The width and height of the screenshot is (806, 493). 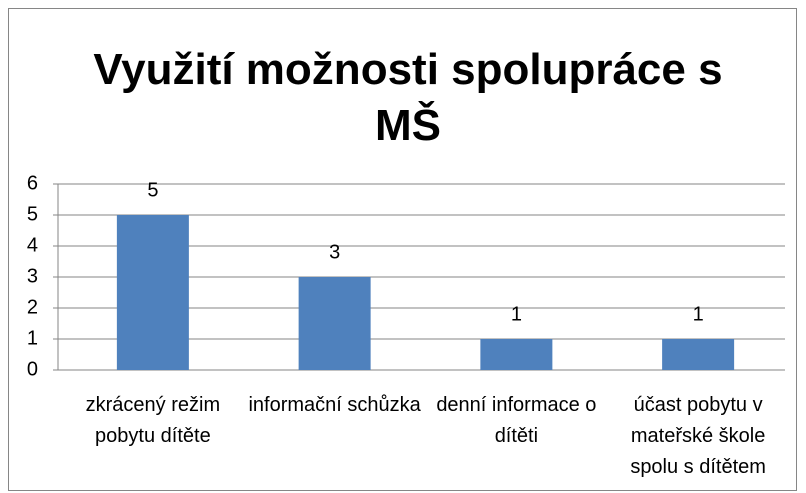 I want to click on data-label: 5, so click(x=152, y=190).